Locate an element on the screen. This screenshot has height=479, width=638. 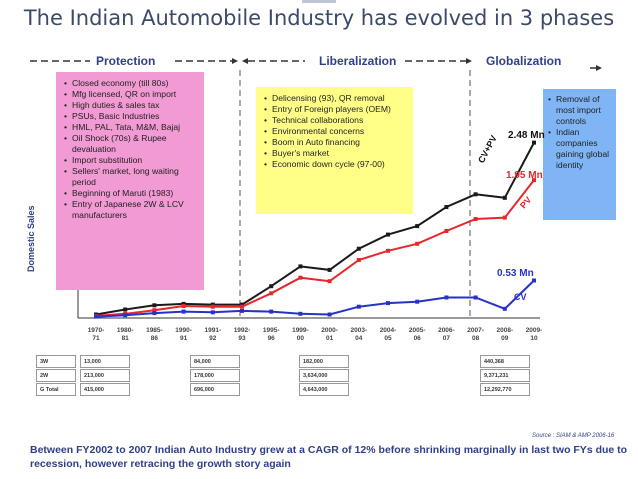
table-cell: 4,643,000 is located at coordinates (324, 389).